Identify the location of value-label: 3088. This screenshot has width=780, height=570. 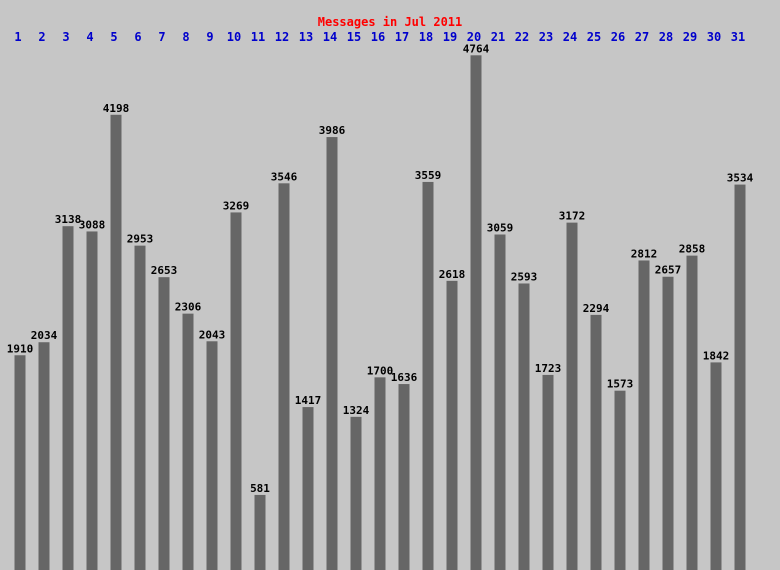
(92, 224).